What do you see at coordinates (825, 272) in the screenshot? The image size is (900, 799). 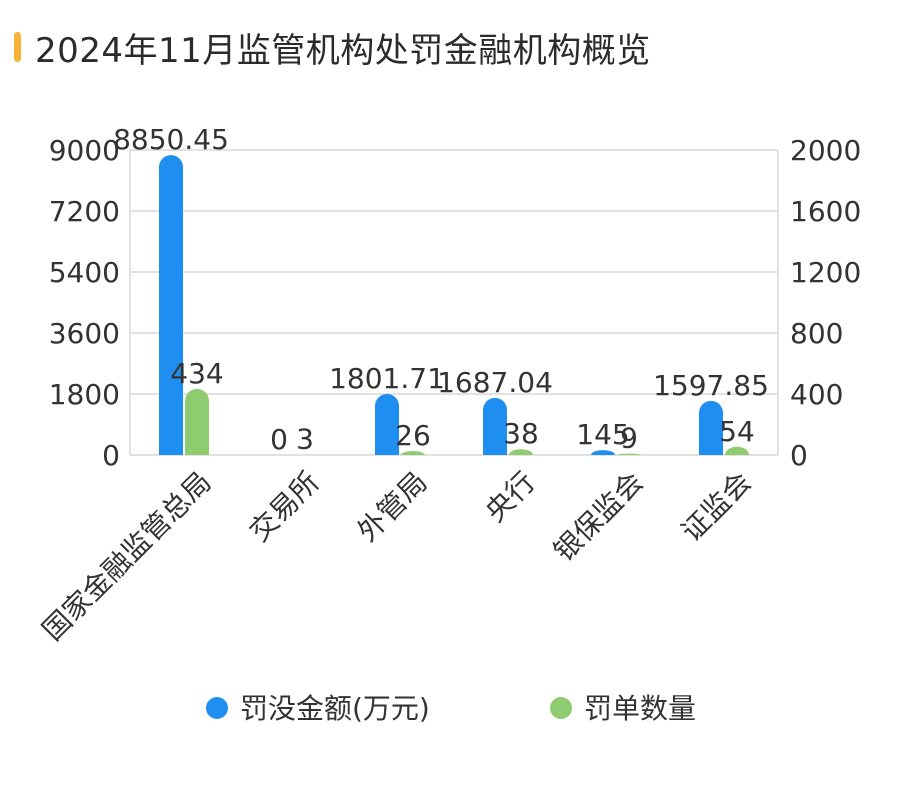 I see `y-right-tick-label: 1200` at bounding box center [825, 272].